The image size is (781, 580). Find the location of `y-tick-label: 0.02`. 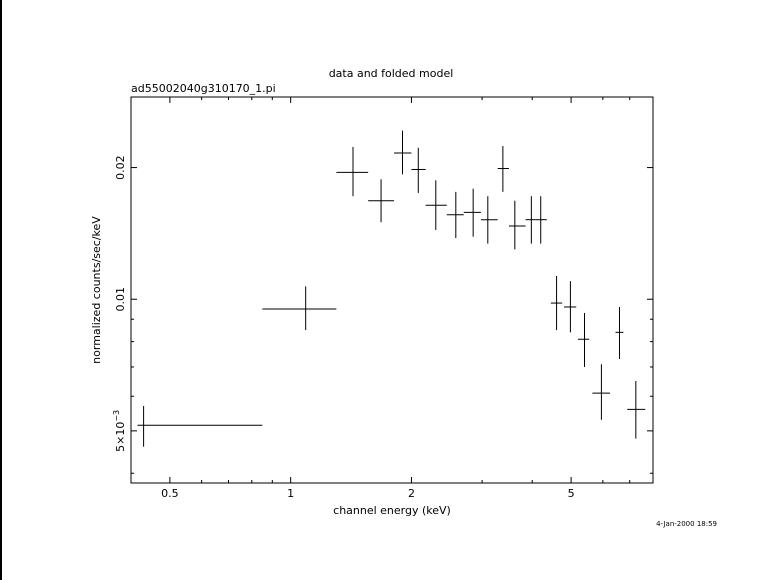

y-tick-label: 0.02 is located at coordinates (120, 167).